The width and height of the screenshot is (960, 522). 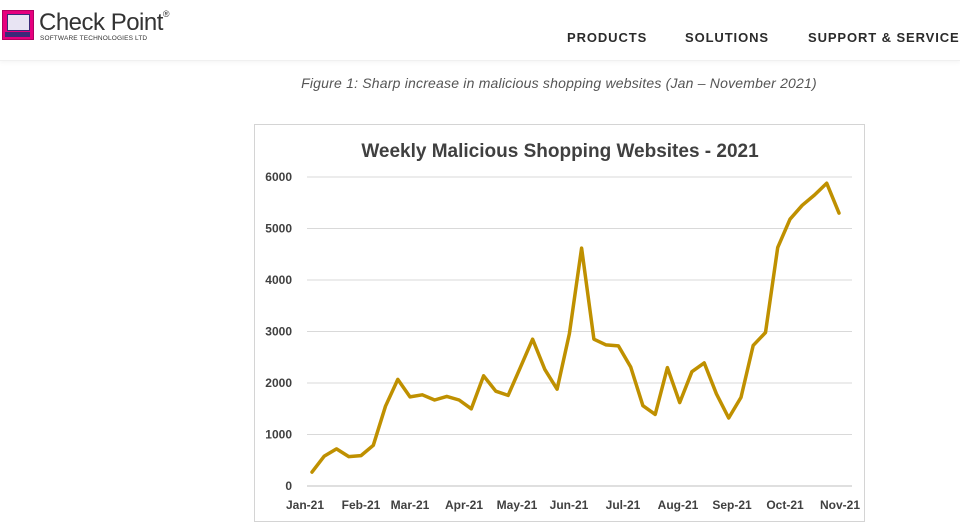 I want to click on check-point-logo: Check Point® SOFTWARE TECHNOLOGIES LTD, so click(x=97, y=26).